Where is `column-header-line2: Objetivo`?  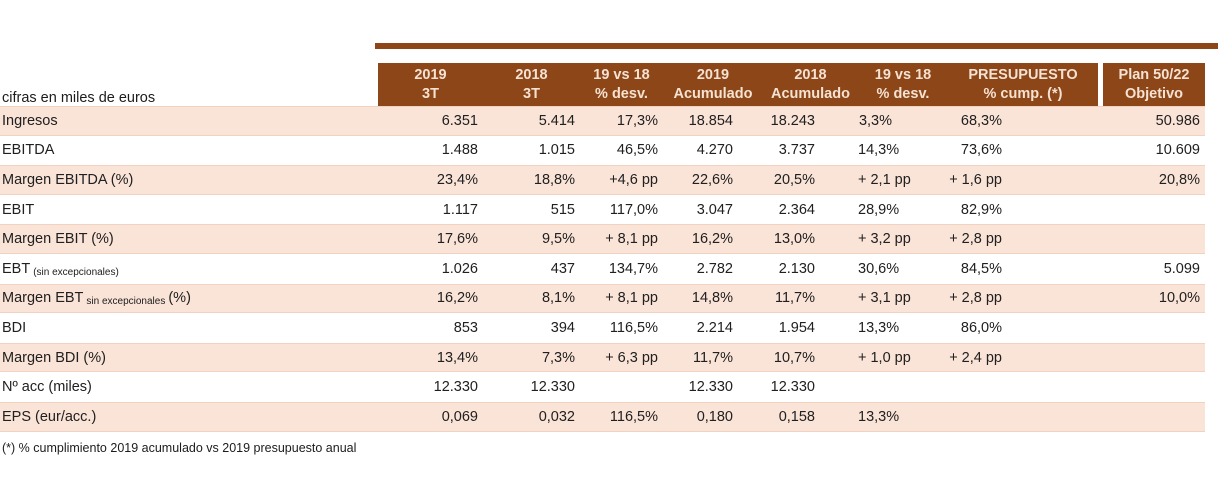 column-header-line2: Objetivo is located at coordinates (1153, 93).